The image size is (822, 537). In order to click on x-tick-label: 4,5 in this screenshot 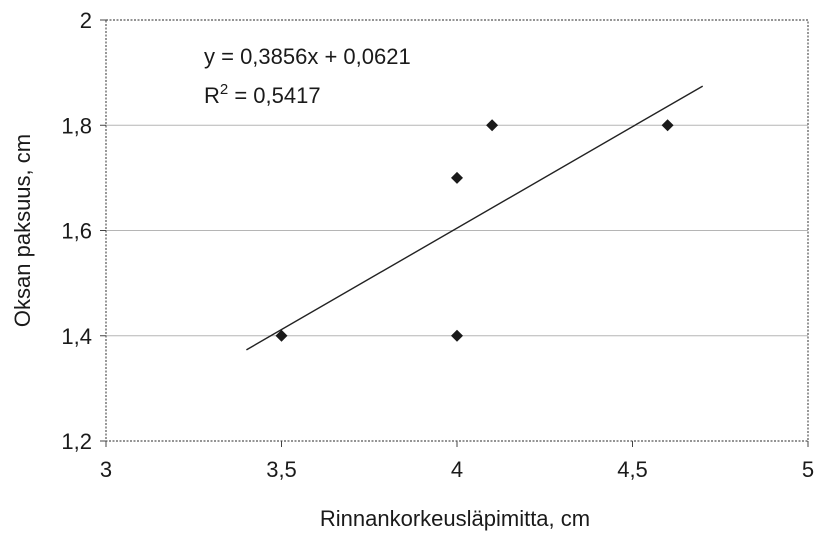, I will do `click(632, 469)`.